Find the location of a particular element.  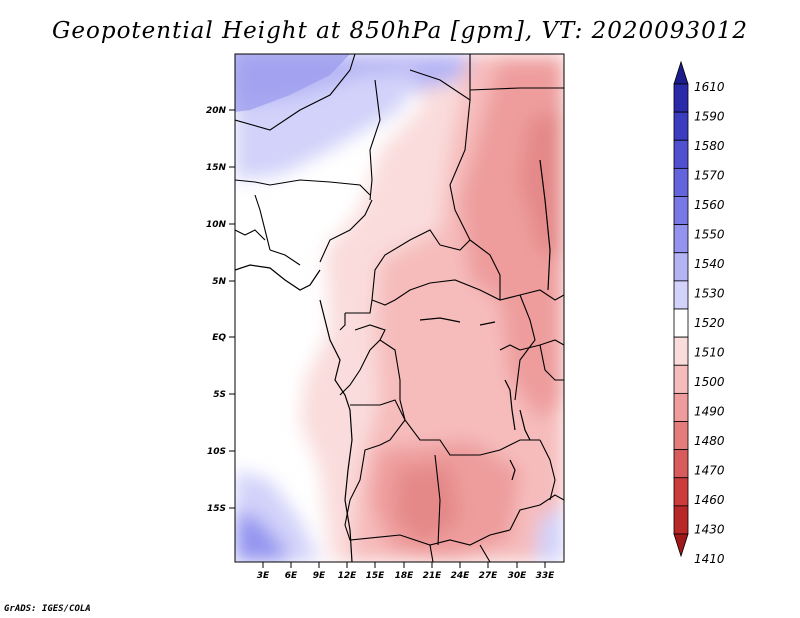

lon-label: 12E is located at coordinates (348, 576).